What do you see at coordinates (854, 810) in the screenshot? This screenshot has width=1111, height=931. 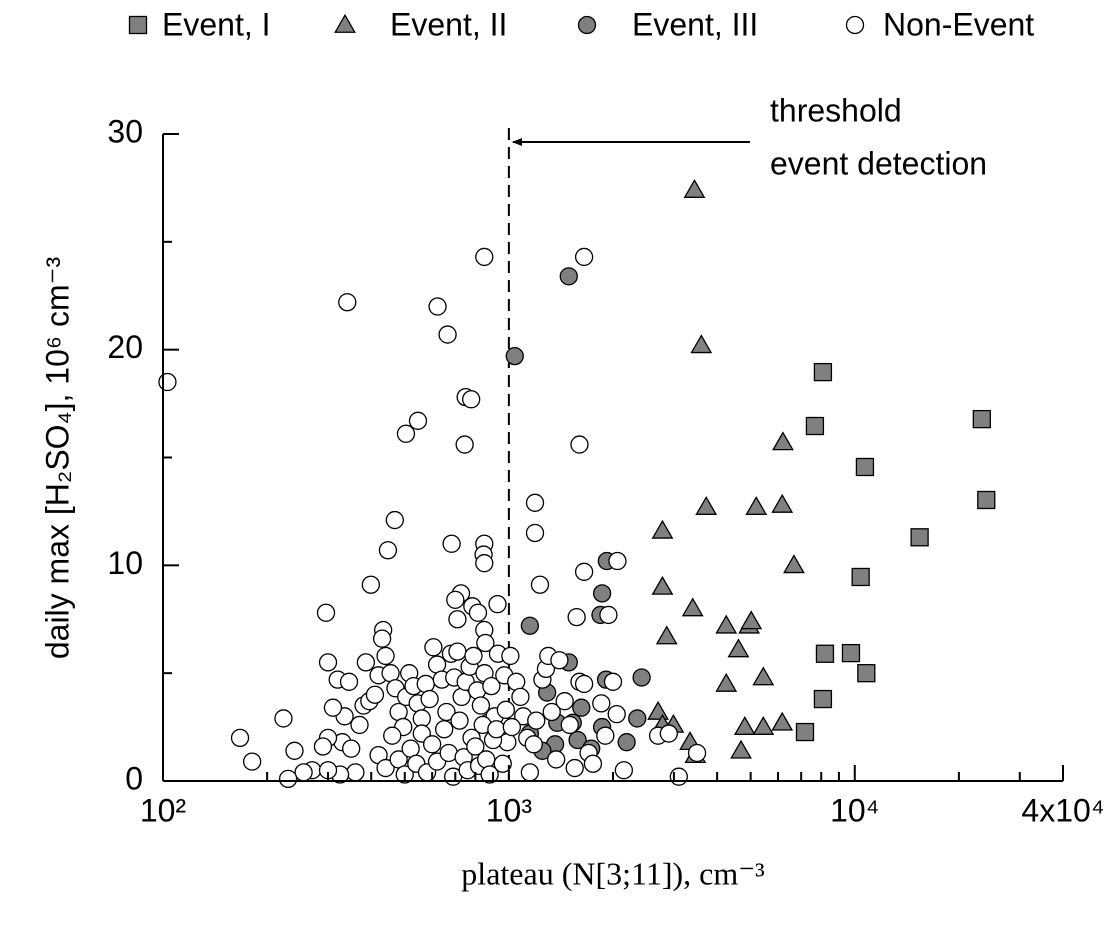 I see `x-tick-label: 10⁴` at bounding box center [854, 810].